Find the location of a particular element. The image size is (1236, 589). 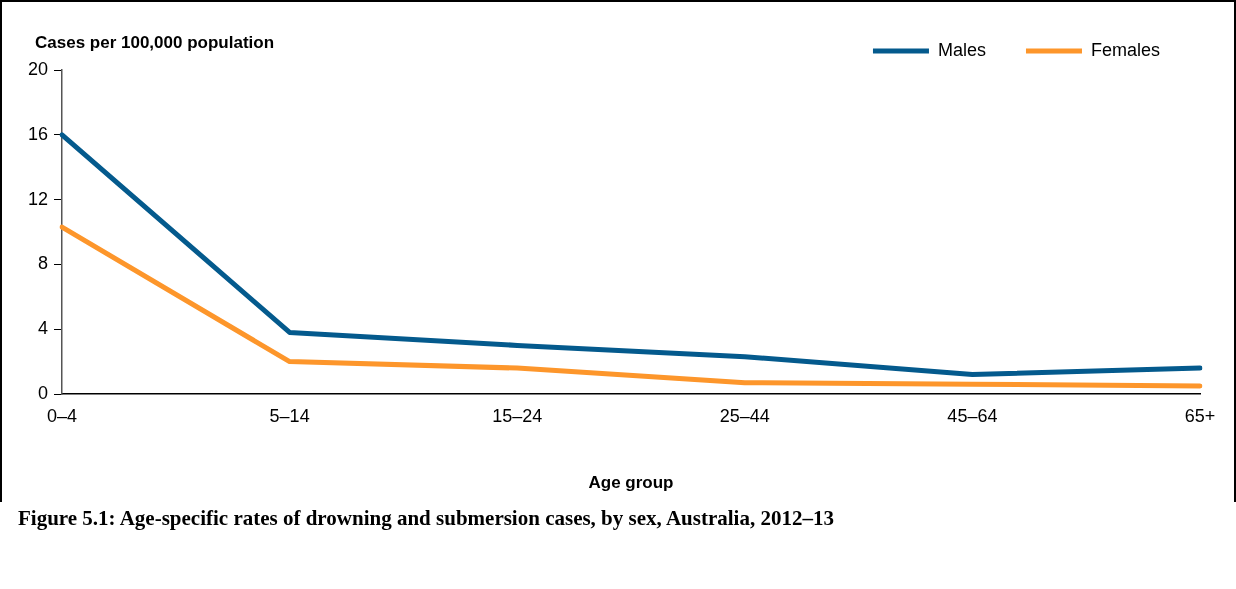

y-axis-title: Cases per 100,000 population is located at coordinates (155, 42).